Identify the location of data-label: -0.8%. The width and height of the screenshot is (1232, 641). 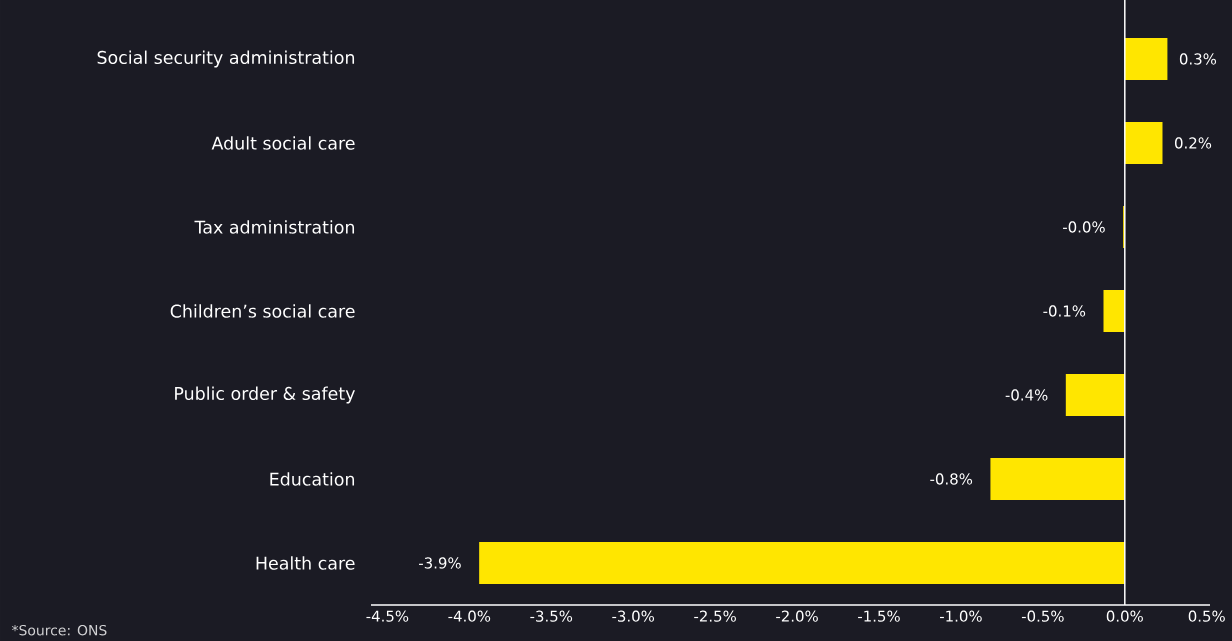
(951, 479).